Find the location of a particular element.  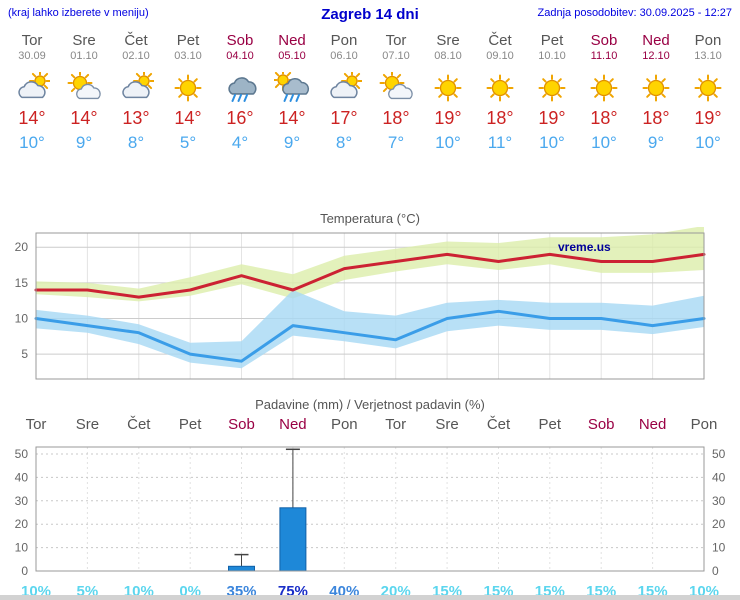

day-column: Pet 03.10 14° 5° is located at coordinates (188, 90).